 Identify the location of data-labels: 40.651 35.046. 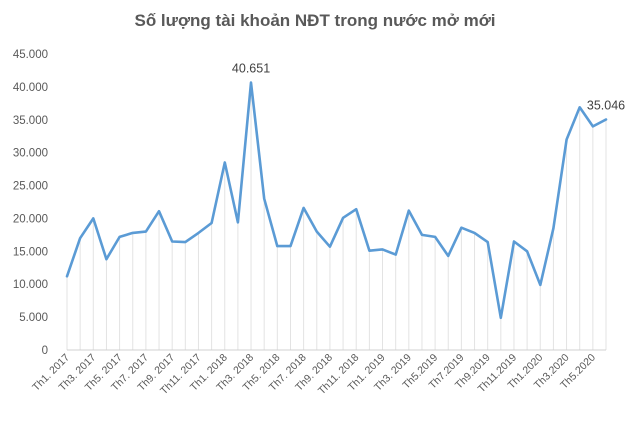
(428, 87).